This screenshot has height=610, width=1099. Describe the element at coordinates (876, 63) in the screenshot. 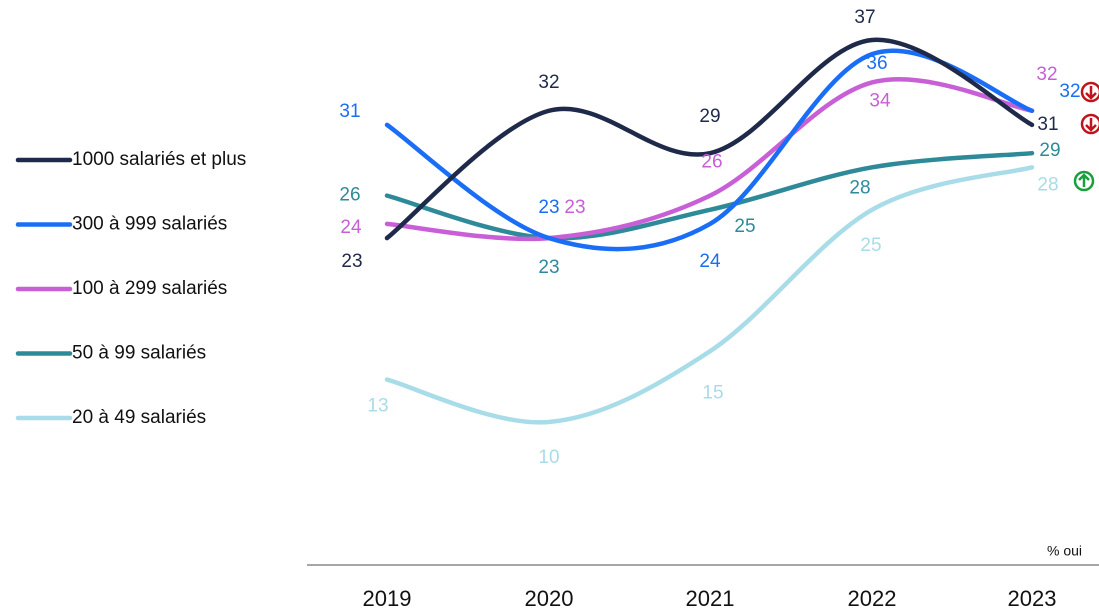

I see `data-label: 36` at that location.